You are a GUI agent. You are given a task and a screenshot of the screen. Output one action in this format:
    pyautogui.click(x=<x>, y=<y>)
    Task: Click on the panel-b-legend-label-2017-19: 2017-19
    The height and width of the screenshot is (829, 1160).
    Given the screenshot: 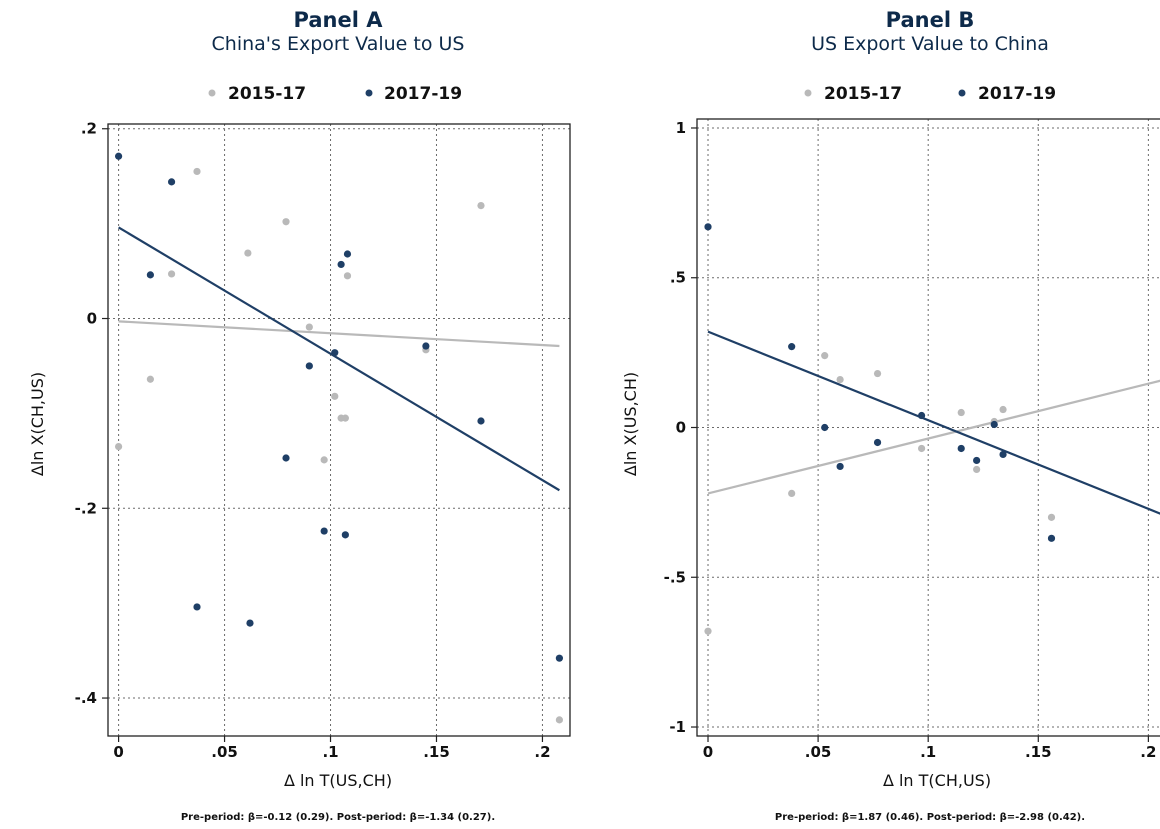 What is the action you would take?
    pyautogui.click(x=1017, y=94)
    